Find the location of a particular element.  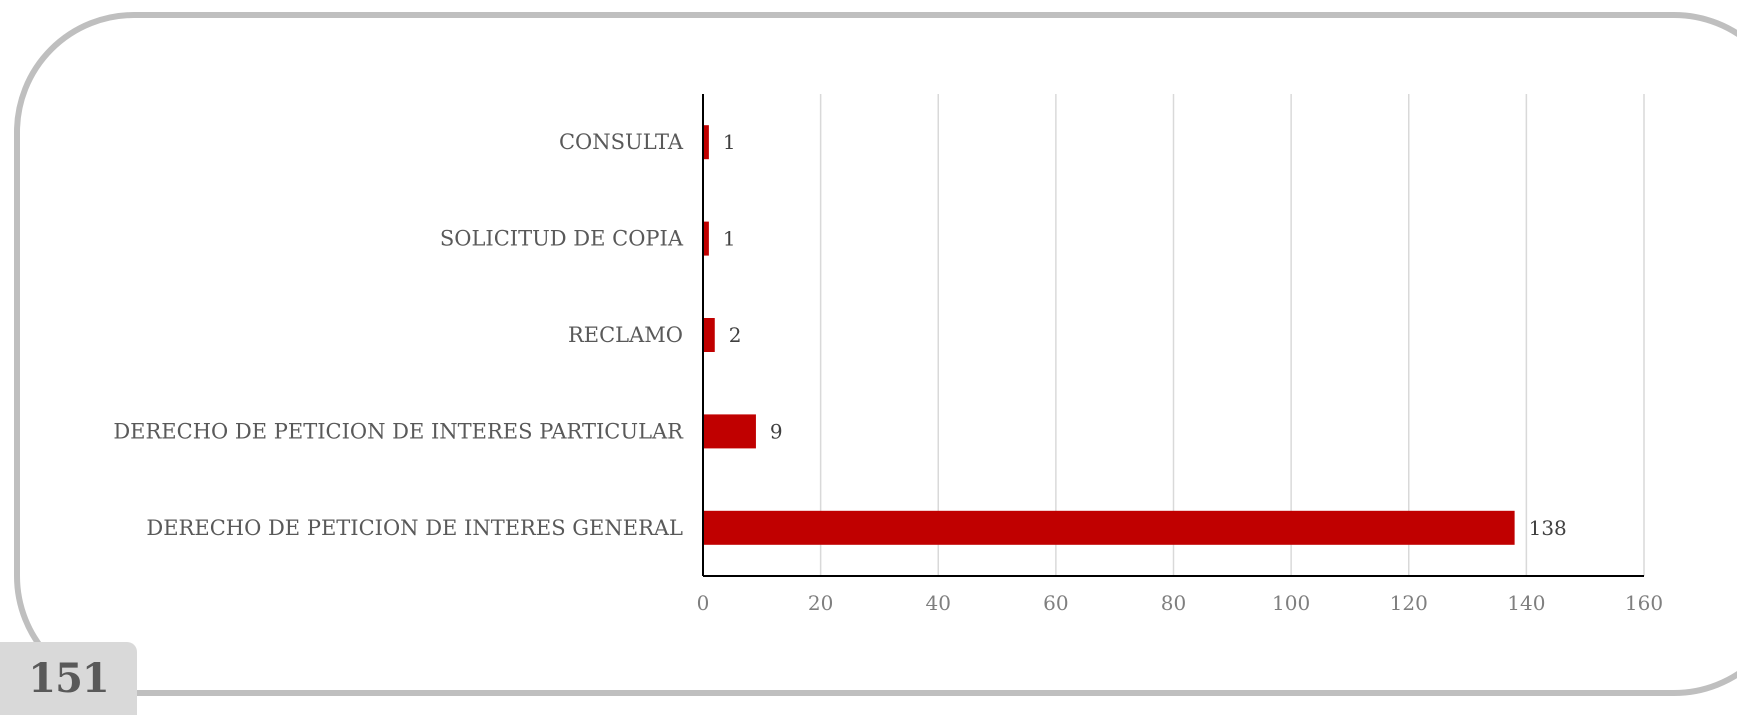

x-tick-label: 0 is located at coordinates (703, 603).